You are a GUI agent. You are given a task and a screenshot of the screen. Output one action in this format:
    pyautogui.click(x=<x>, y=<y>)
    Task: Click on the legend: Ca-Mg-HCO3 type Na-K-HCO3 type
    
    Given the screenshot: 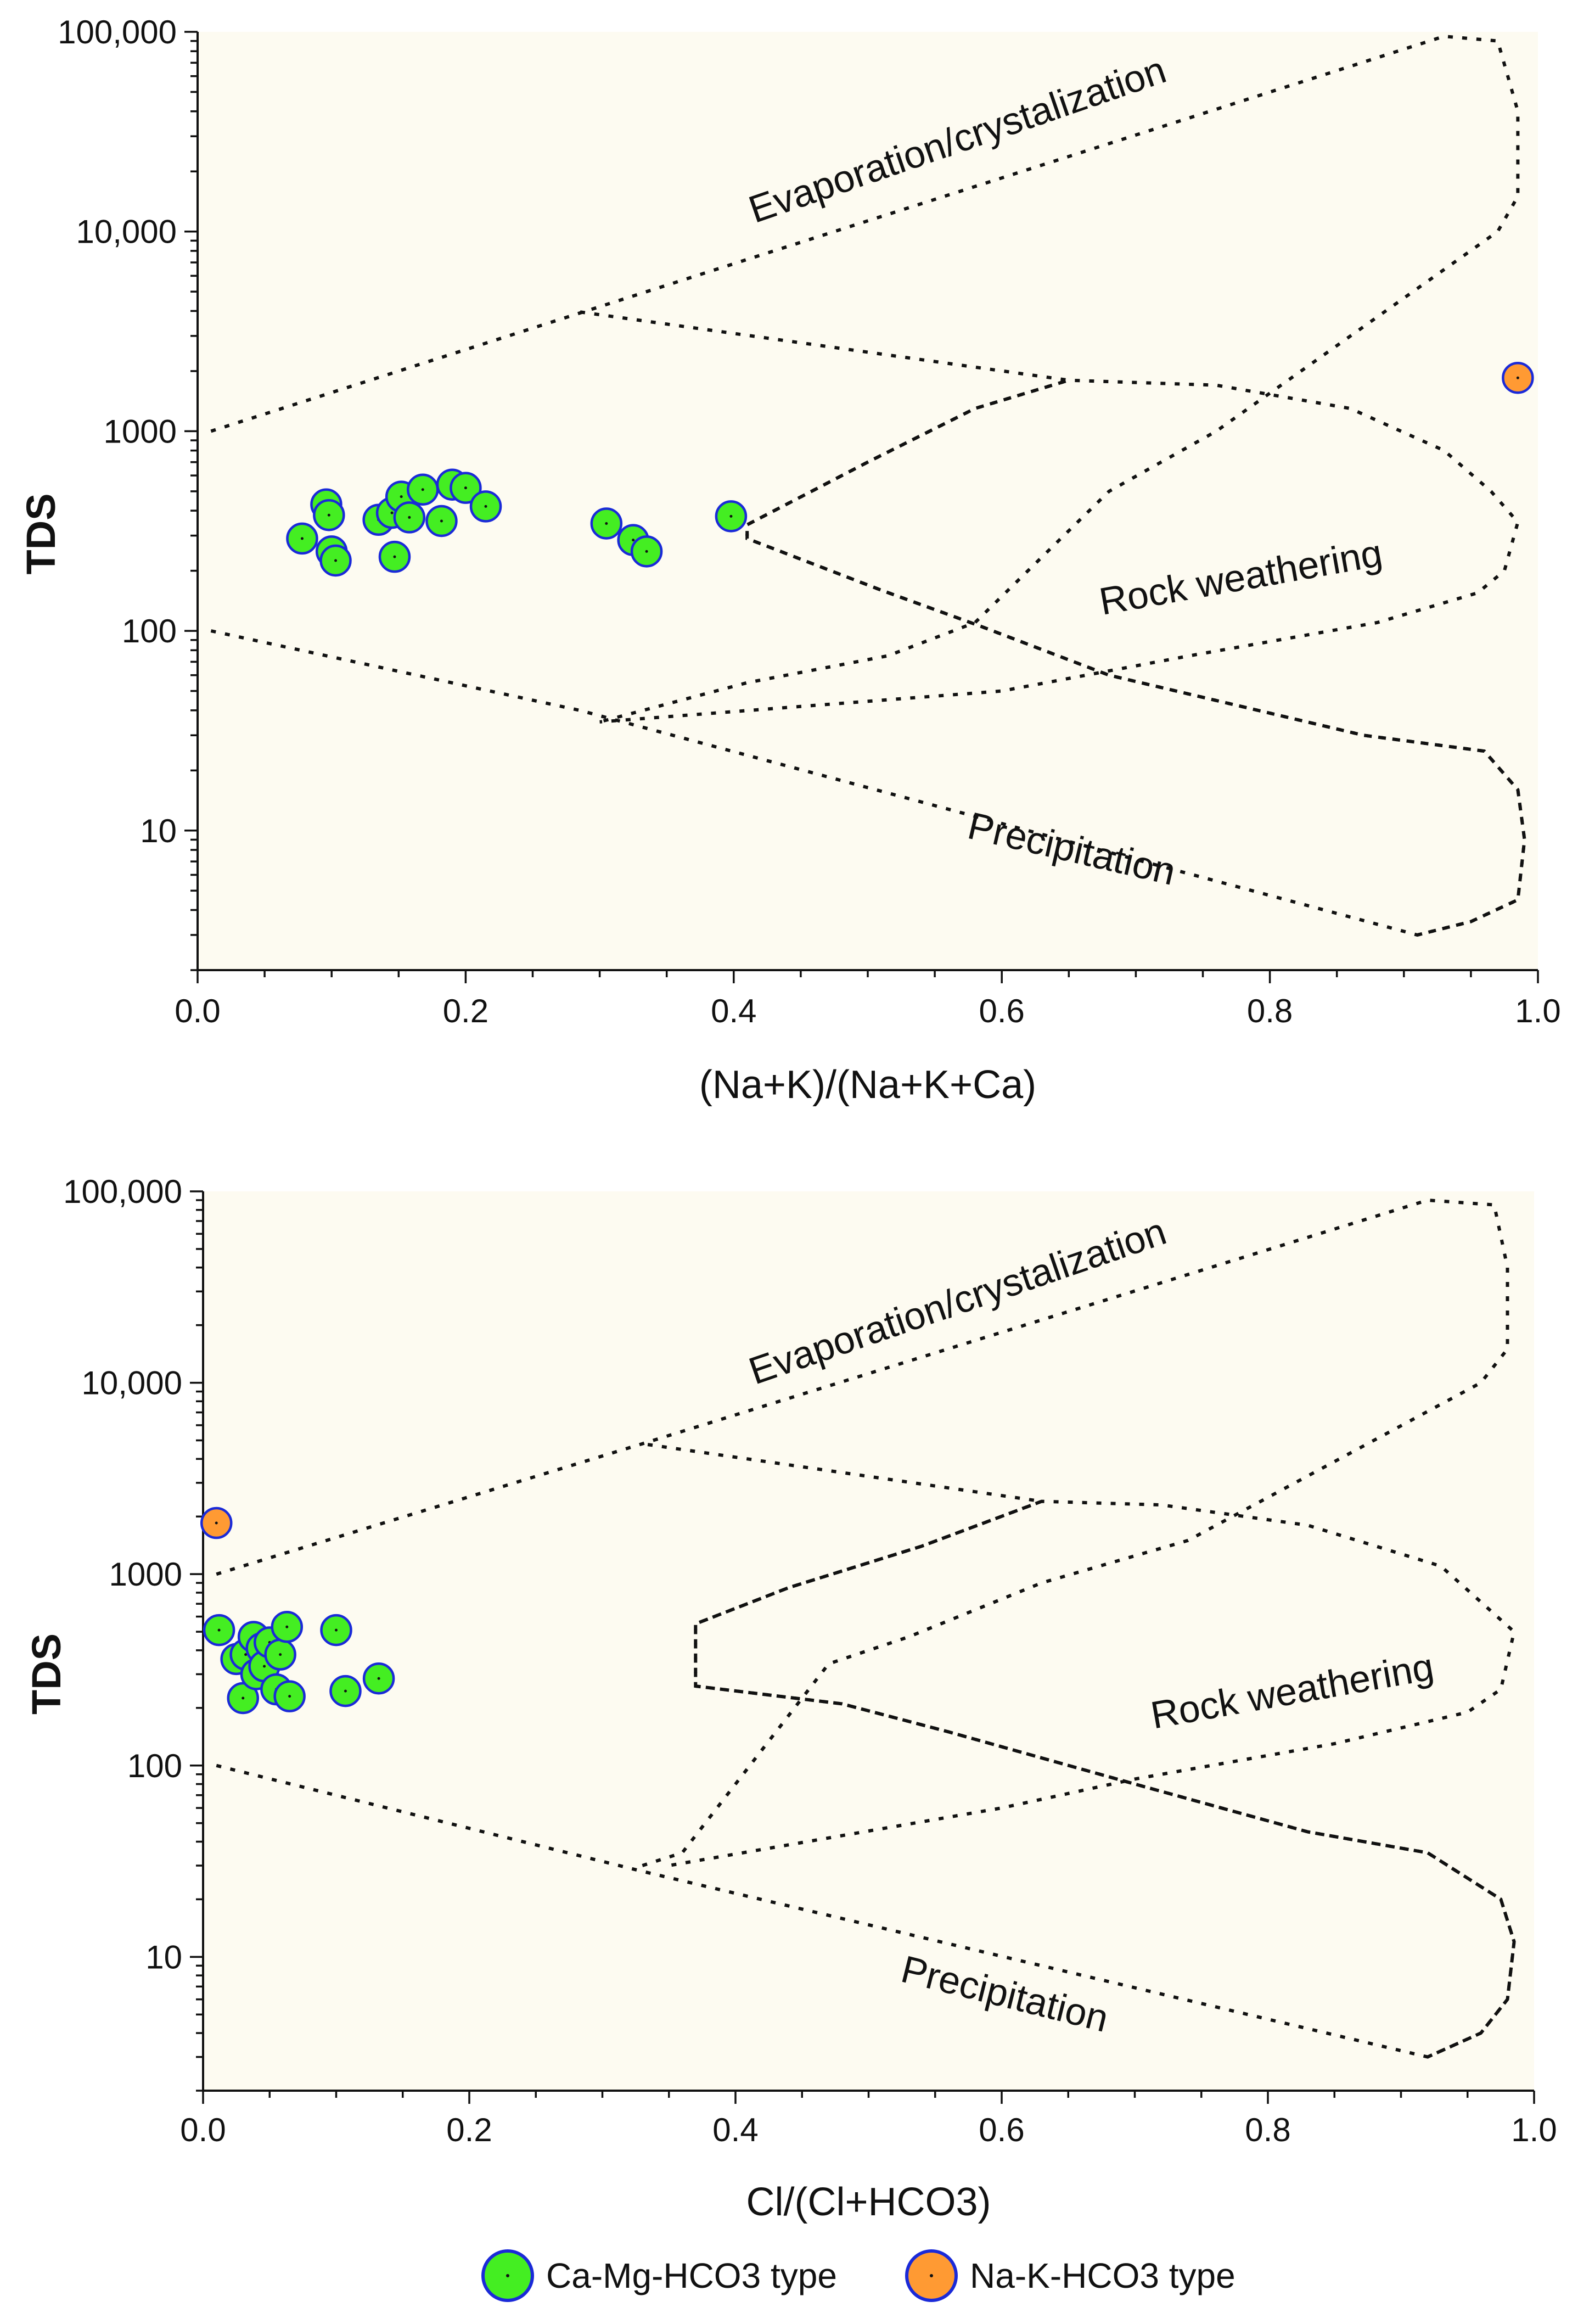 What is the action you would take?
    pyautogui.click(x=858, y=2275)
    